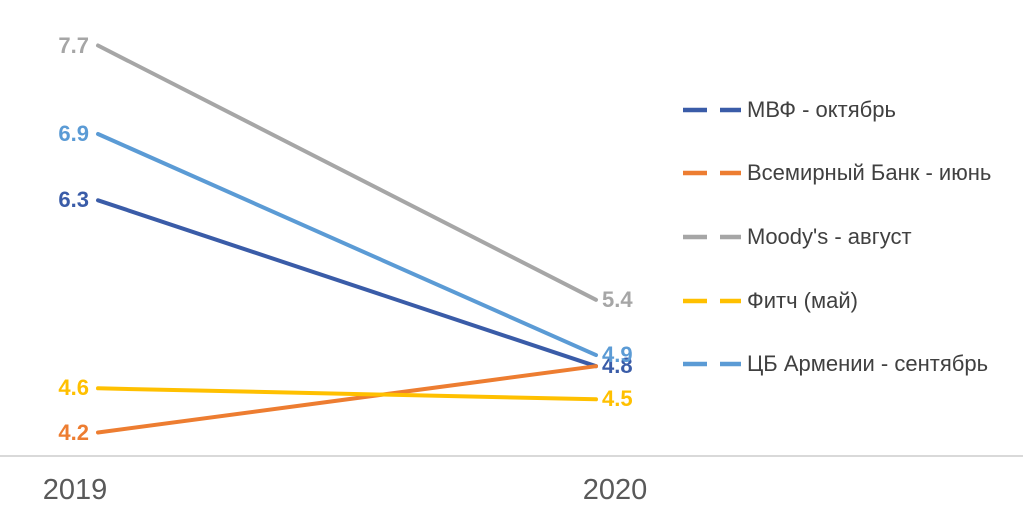 The image size is (1023, 513). Describe the element at coordinates (73, 200) in the screenshot. I see `data-label-start-0: 6.3` at that location.